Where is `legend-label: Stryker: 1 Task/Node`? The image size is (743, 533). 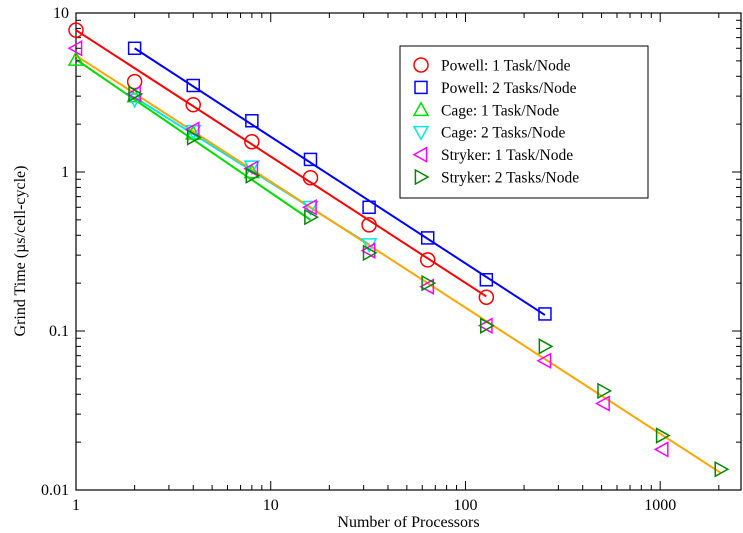 legend-label: Stryker: 1 Task/Node is located at coordinates (507, 155).